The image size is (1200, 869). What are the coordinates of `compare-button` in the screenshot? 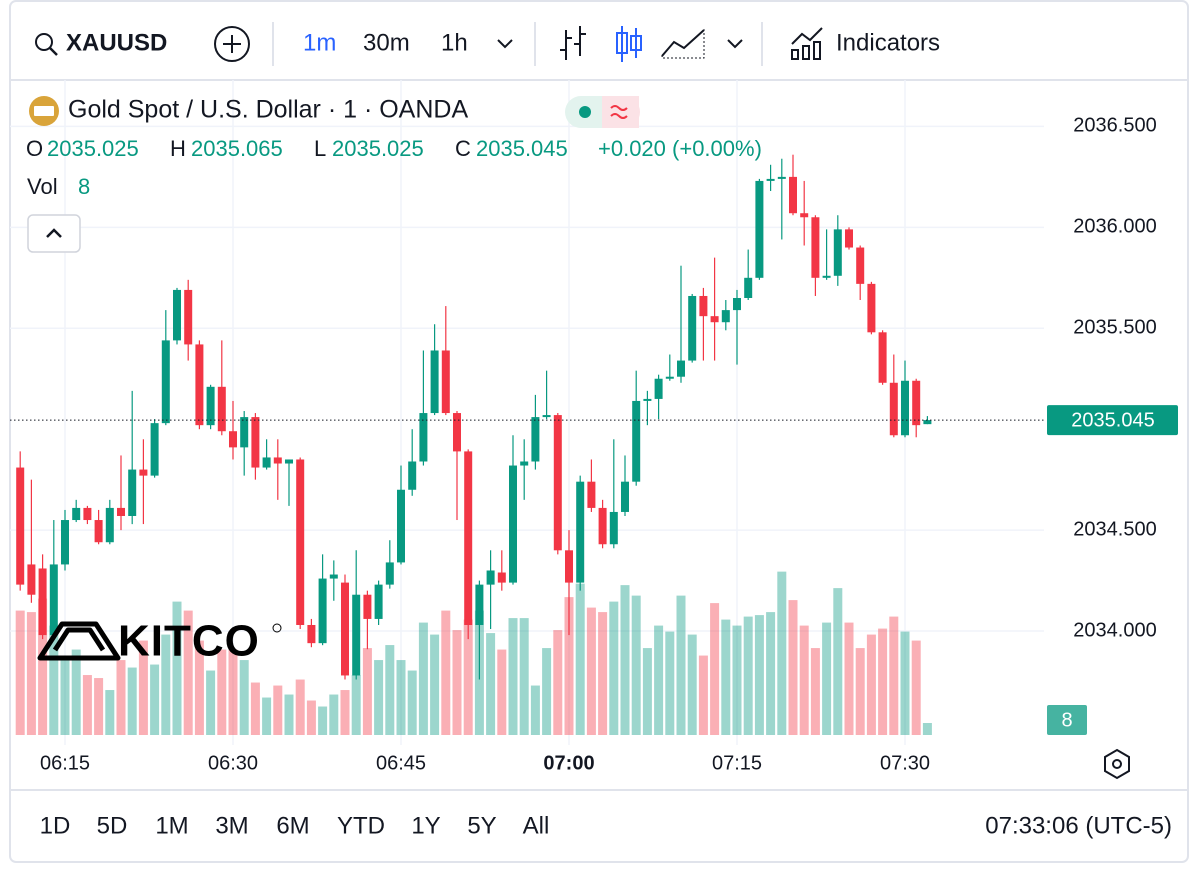 It's located at (232, 44).